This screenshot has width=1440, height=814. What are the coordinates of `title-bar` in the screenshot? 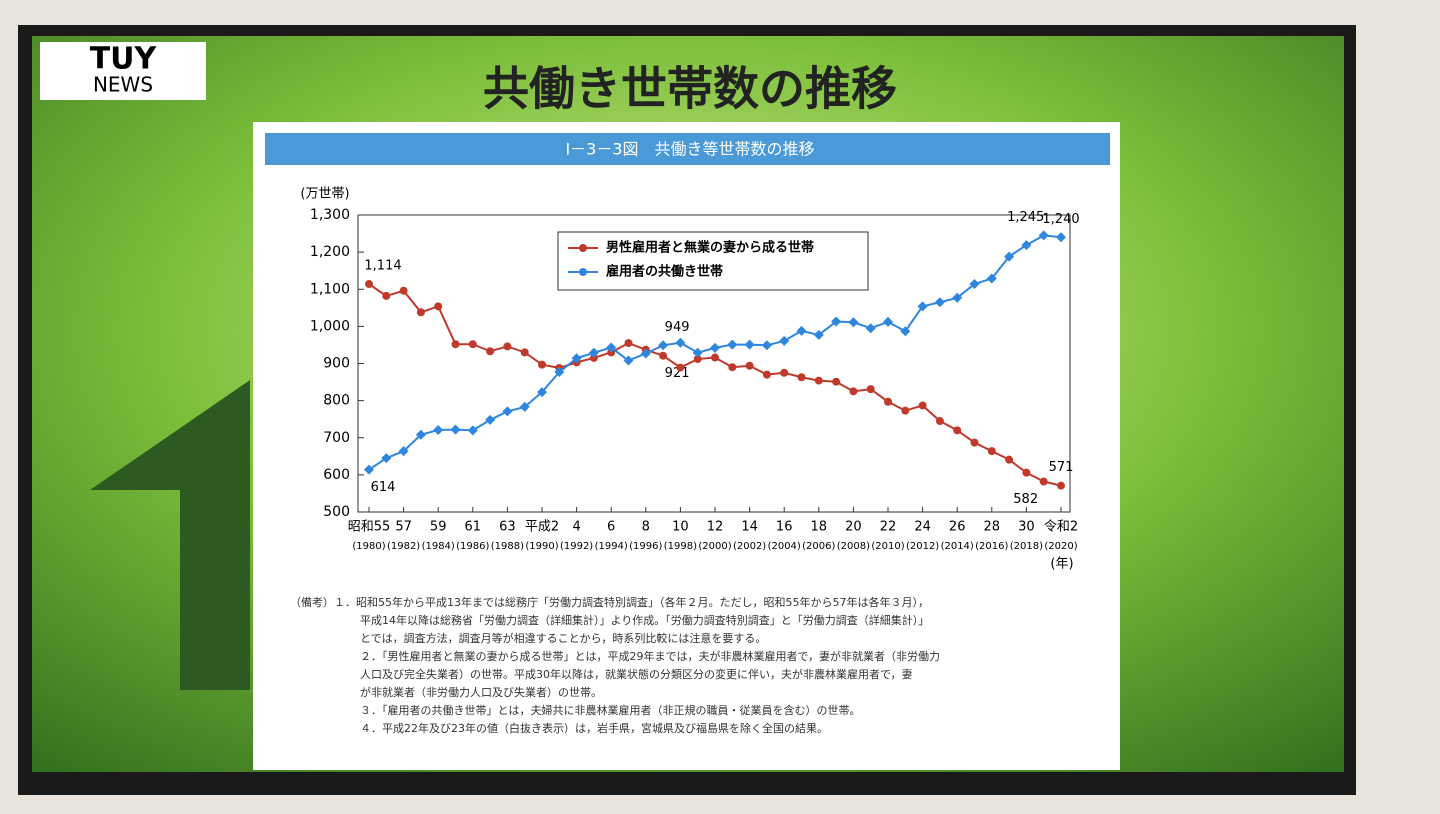 It's located at (687, 149).